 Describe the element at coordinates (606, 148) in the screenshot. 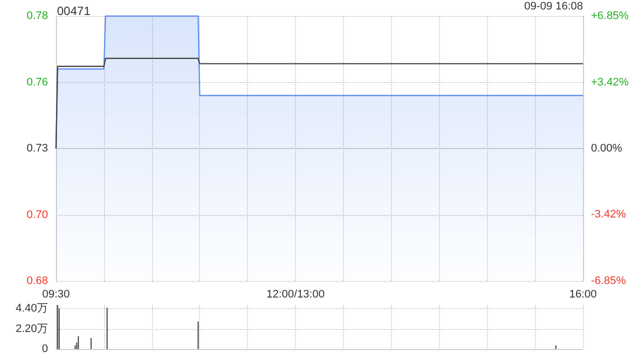

I see `y2-tick-label: 0.00%` at that location.